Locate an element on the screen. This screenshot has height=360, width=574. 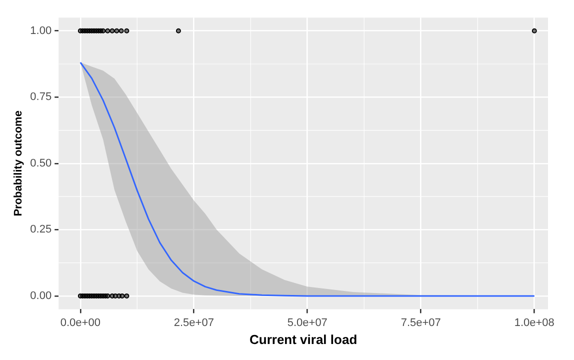
x-tick-label: 0.0e+00 is located at coordinates (80, 322).